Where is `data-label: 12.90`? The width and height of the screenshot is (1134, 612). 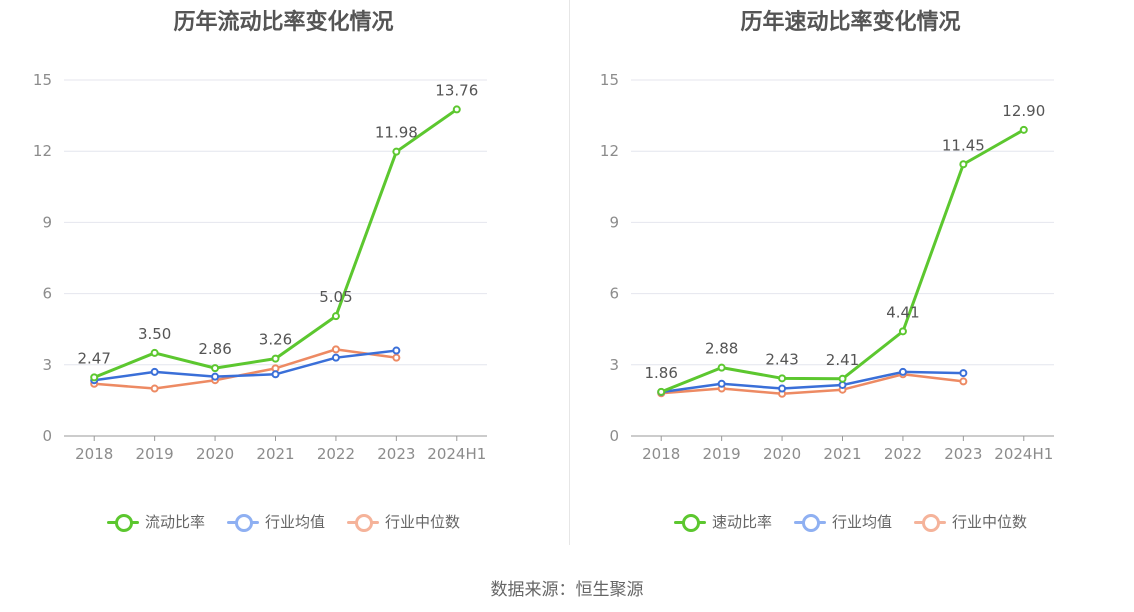
data-label: 12.90 is located at coordinates (1023, 111).